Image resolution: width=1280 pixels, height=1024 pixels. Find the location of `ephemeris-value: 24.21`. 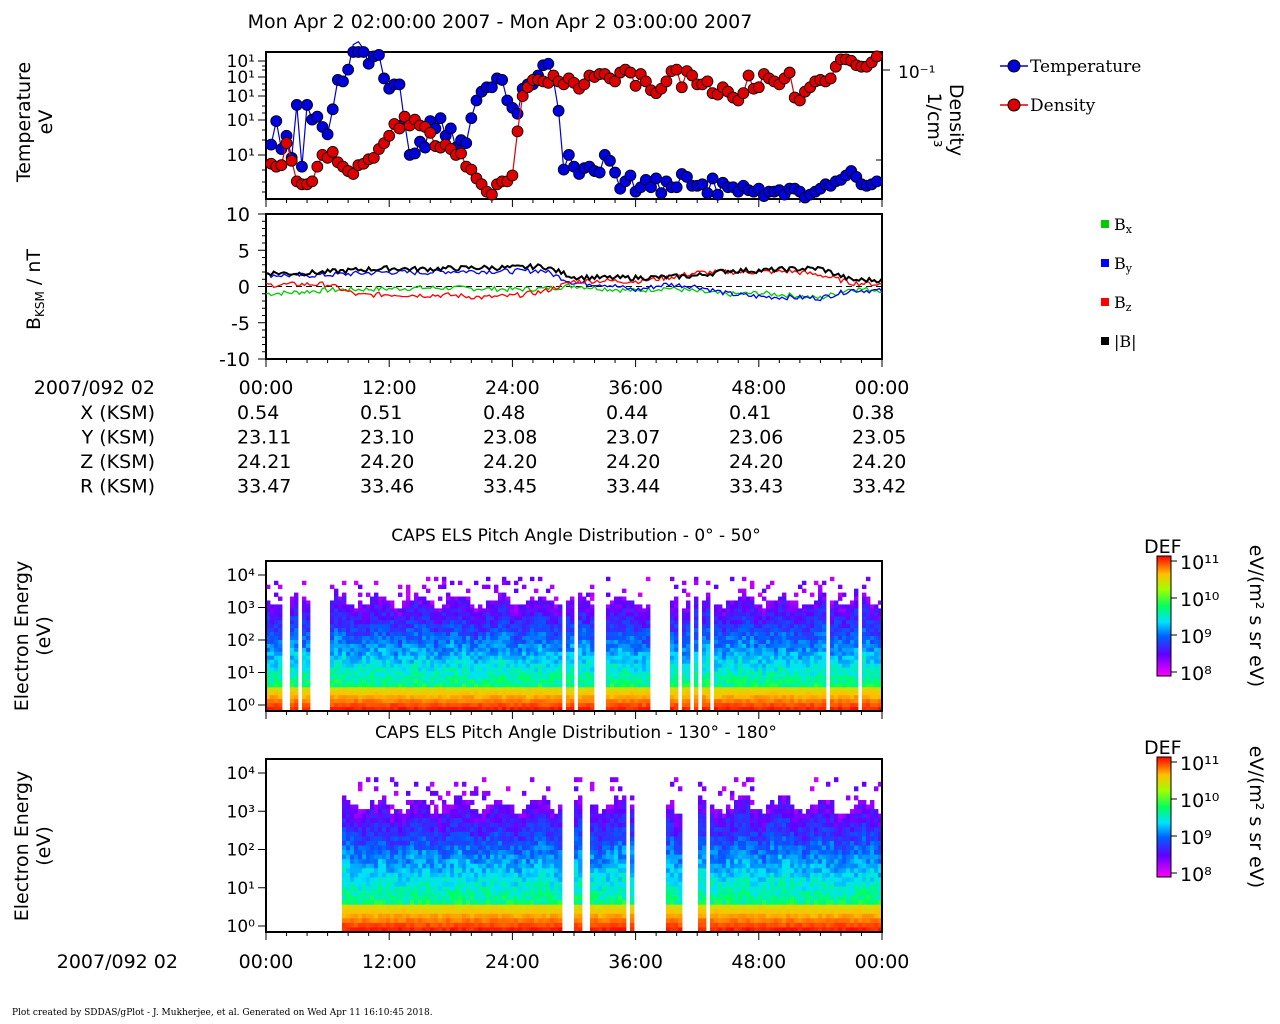

ephemeris-value: 24.21 is located at coordinates (264, 462).